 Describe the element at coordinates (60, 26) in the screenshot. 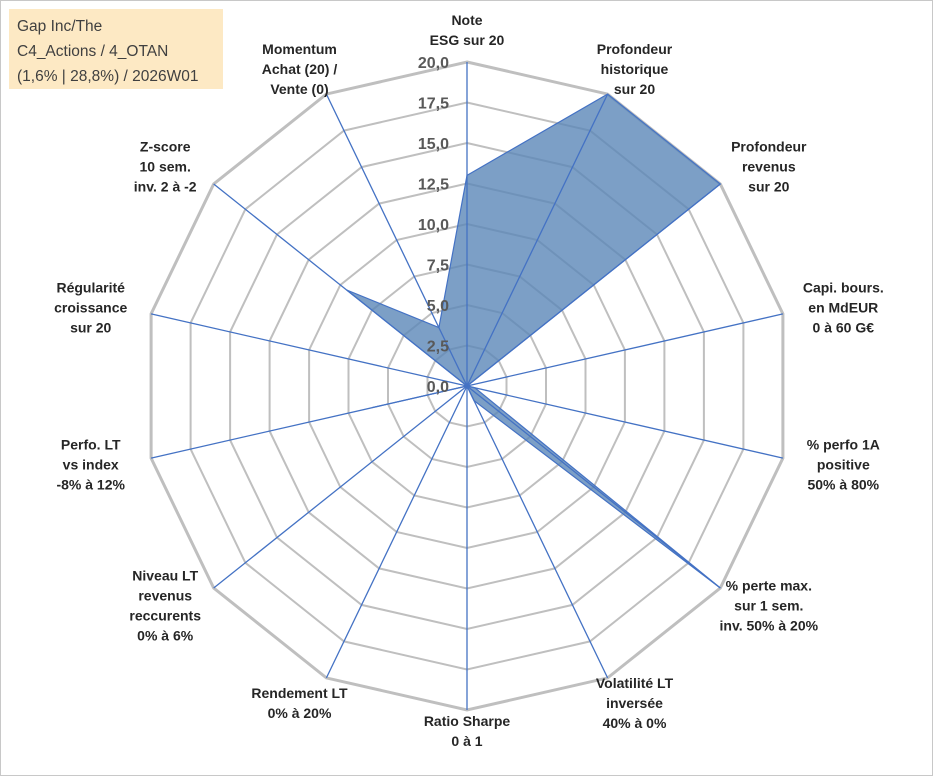

I see `title-line-1: Gap Inc/The` at that location.